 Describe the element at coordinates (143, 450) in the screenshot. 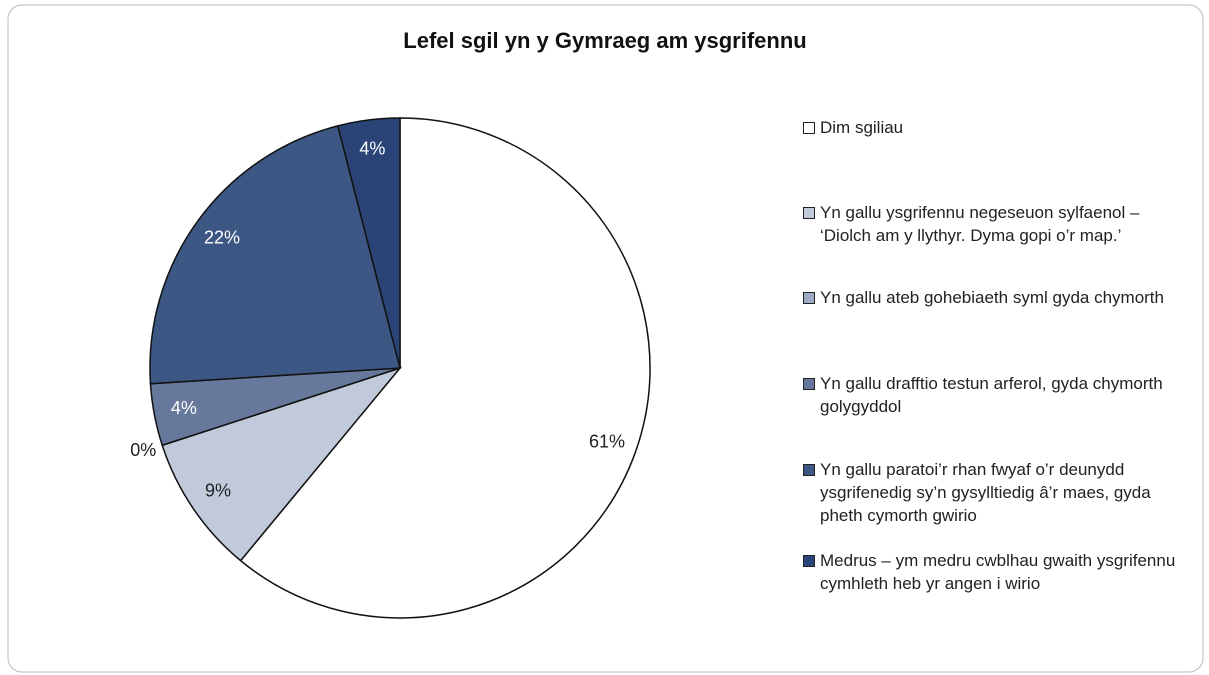

I see `data-label: 0%` at that location.